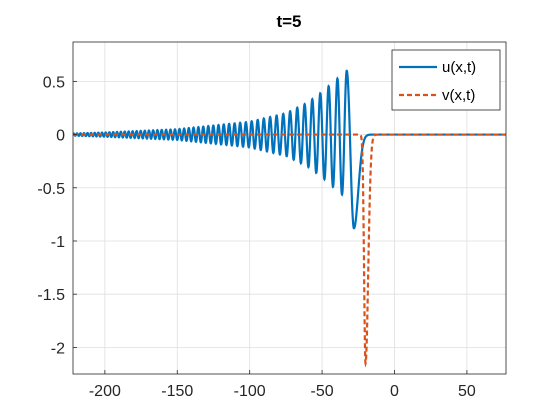 The width and height of the screenshot is (560, 420). I want to click on x-tick-label: -100, so click(250, 391).